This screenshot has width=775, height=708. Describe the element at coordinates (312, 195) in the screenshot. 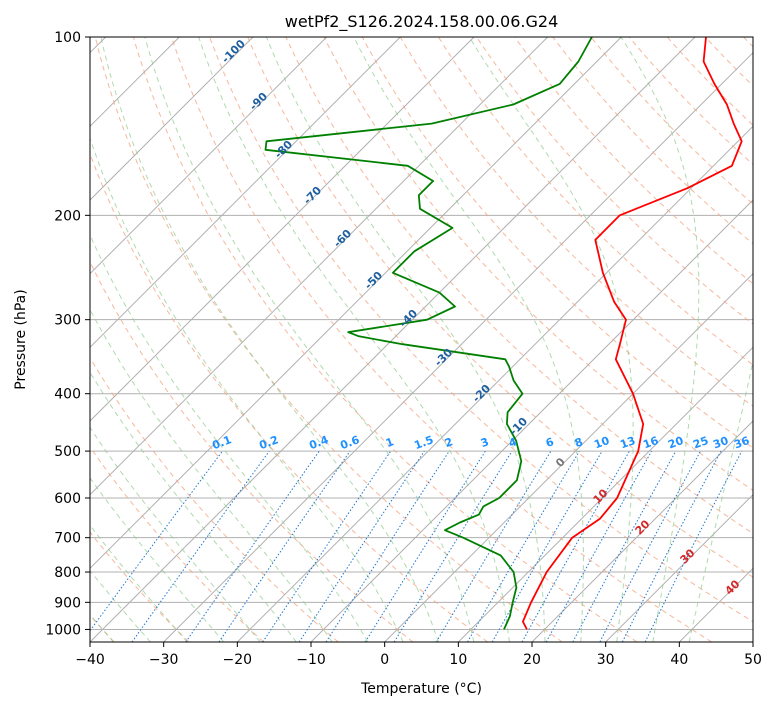

I see `dry-adiabat-label: -70` at that location.